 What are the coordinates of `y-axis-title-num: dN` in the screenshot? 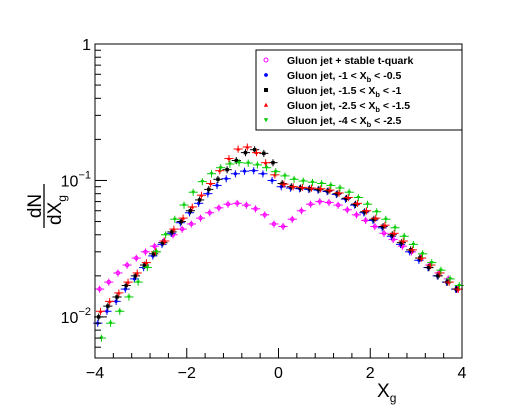 It's located at (35, 206).